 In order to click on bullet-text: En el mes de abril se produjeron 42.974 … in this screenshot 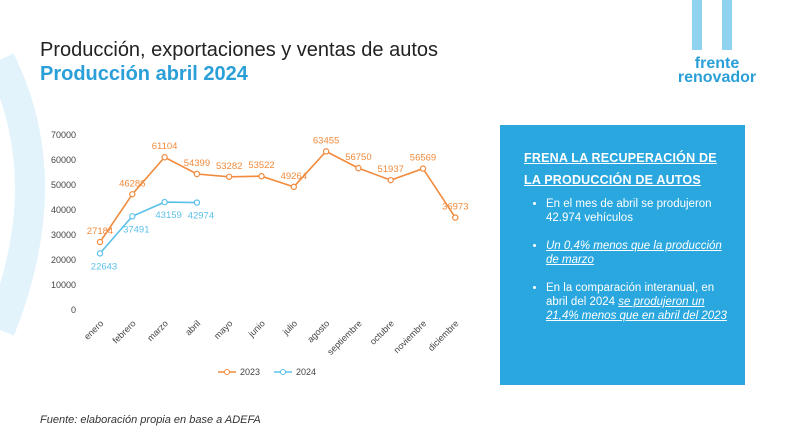, I will do `click(629, 211)`.